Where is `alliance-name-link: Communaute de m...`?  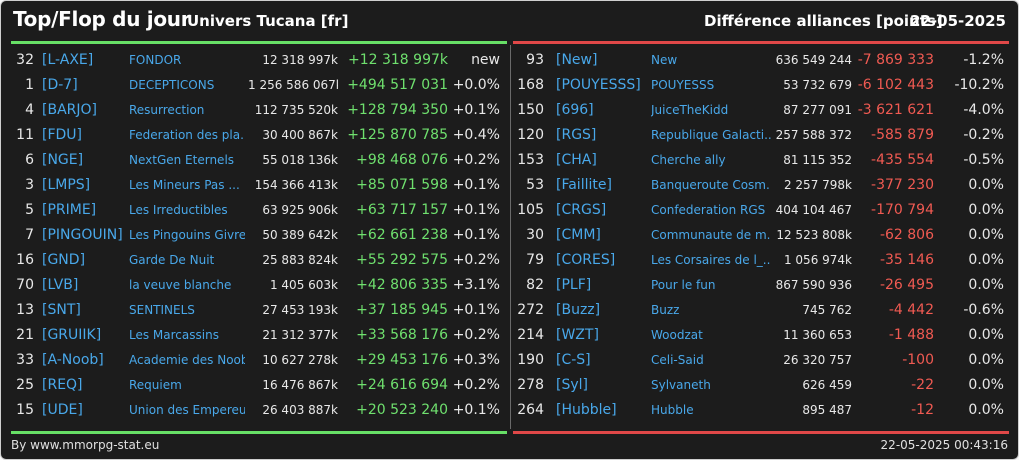 alliance-name-link: Communaute de m... is located at coordinates (711, 235).